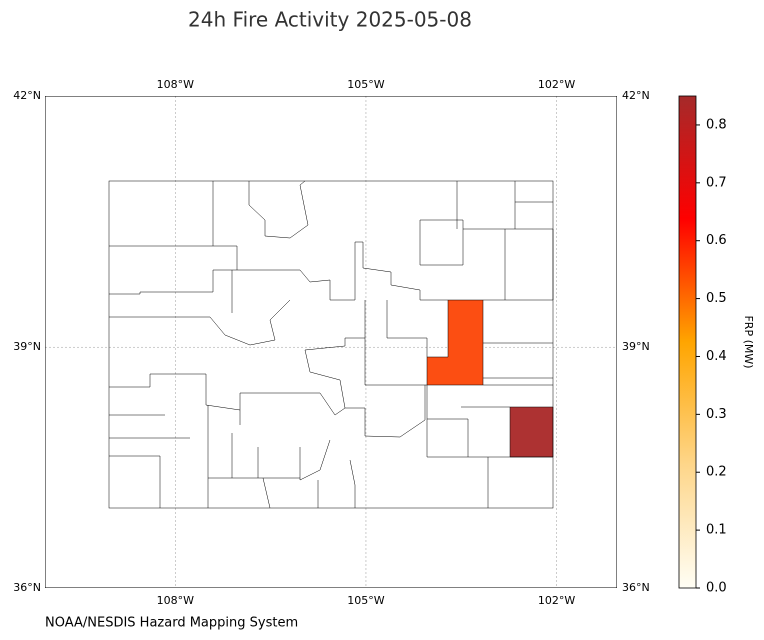 This screenshot has height=640, width=764. Describe the element at coordinates (716, 356) in the screenshot. I see `colorbar-tick-label: 0.4` at that location.